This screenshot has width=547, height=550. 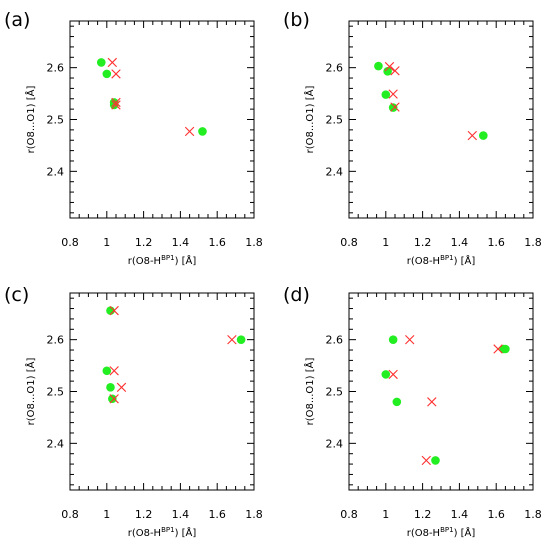 I want to click on panel-label: (b), so click(x=296, y=20).